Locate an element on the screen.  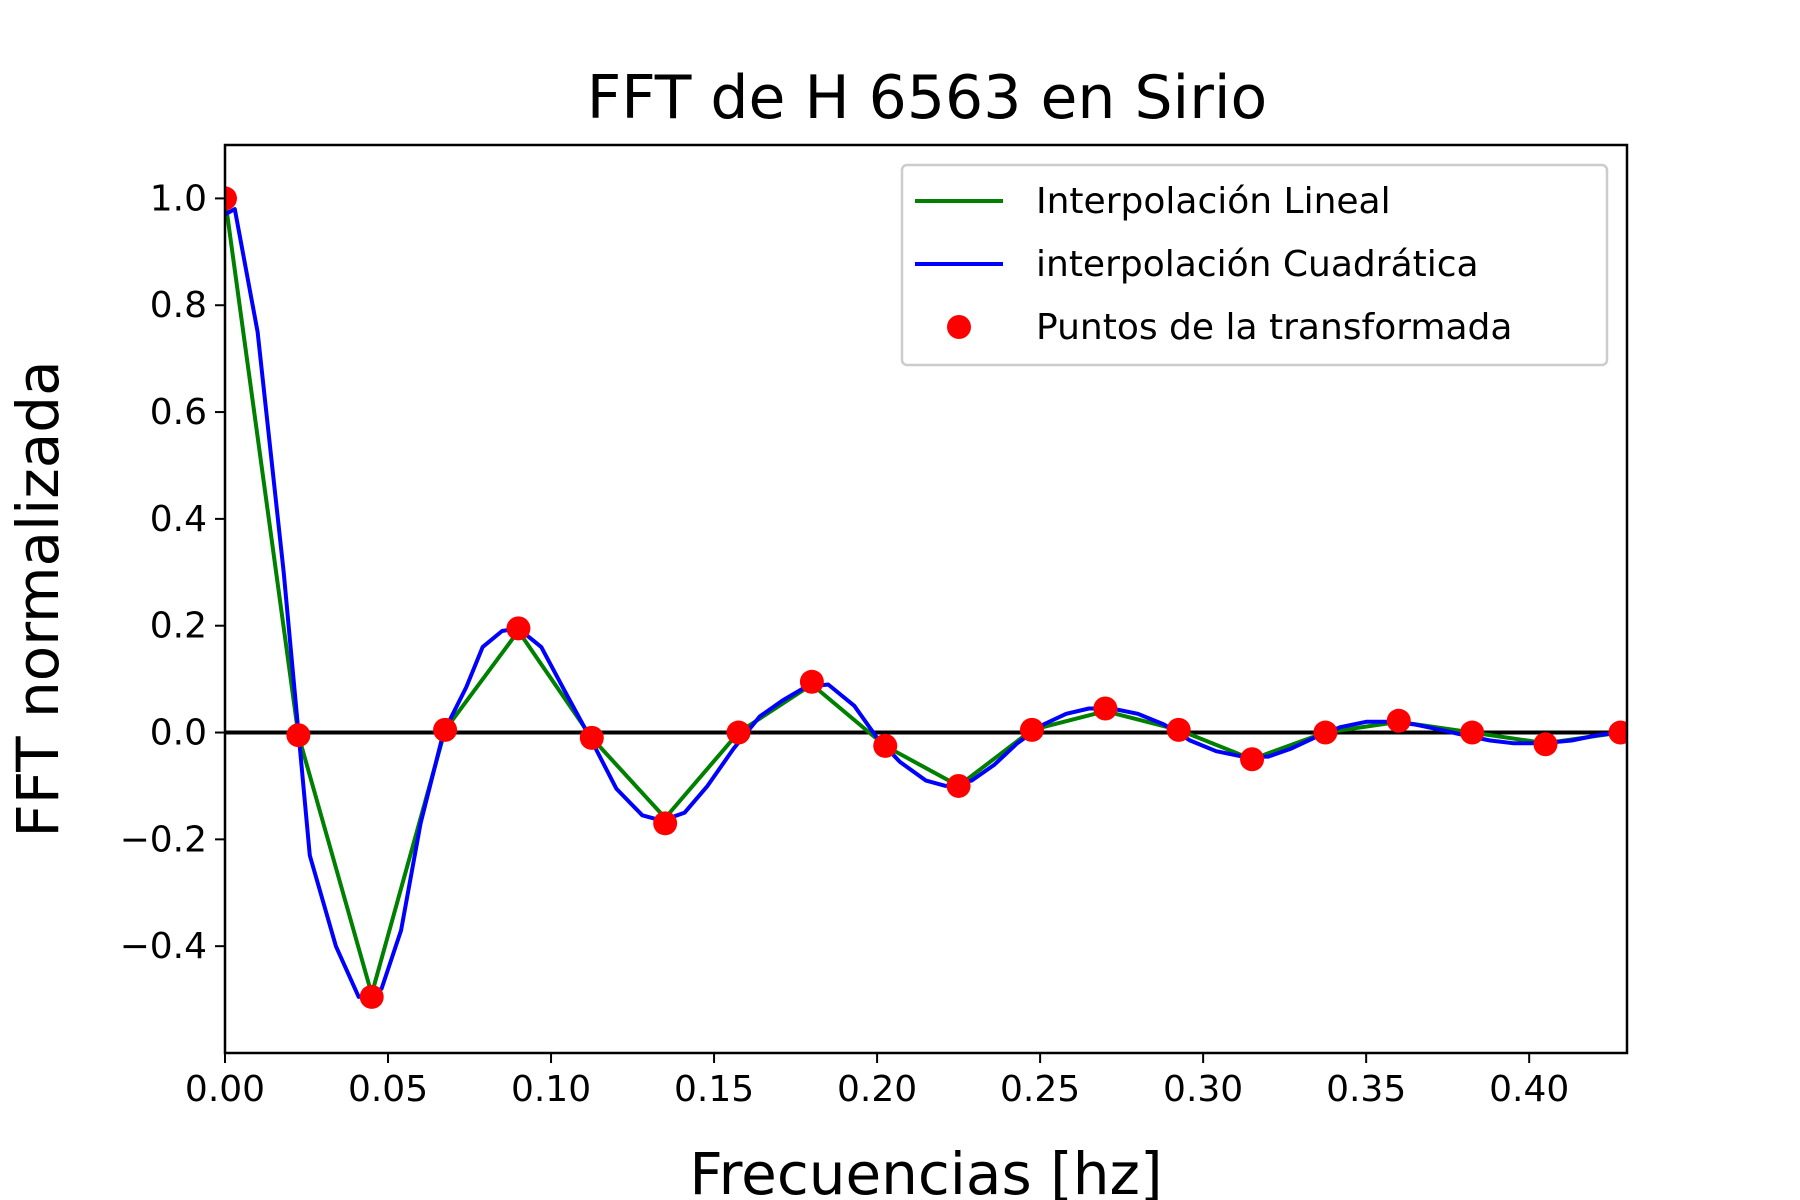
y-tick-label: 0.2 is located at coordinates (178, 626).